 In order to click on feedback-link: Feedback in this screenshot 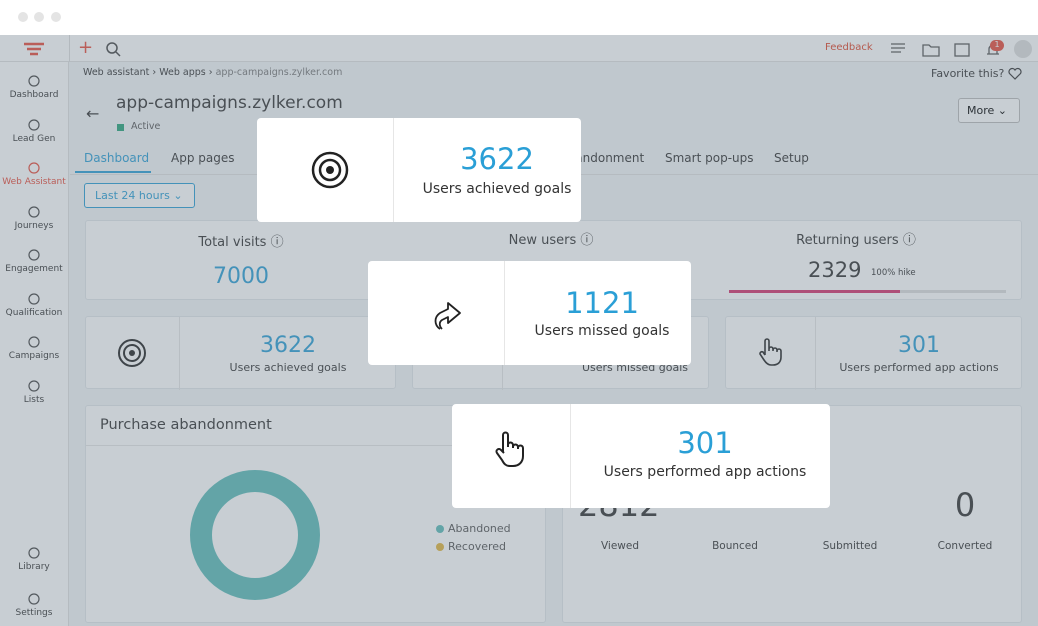, I will do `click(849, 47)`.